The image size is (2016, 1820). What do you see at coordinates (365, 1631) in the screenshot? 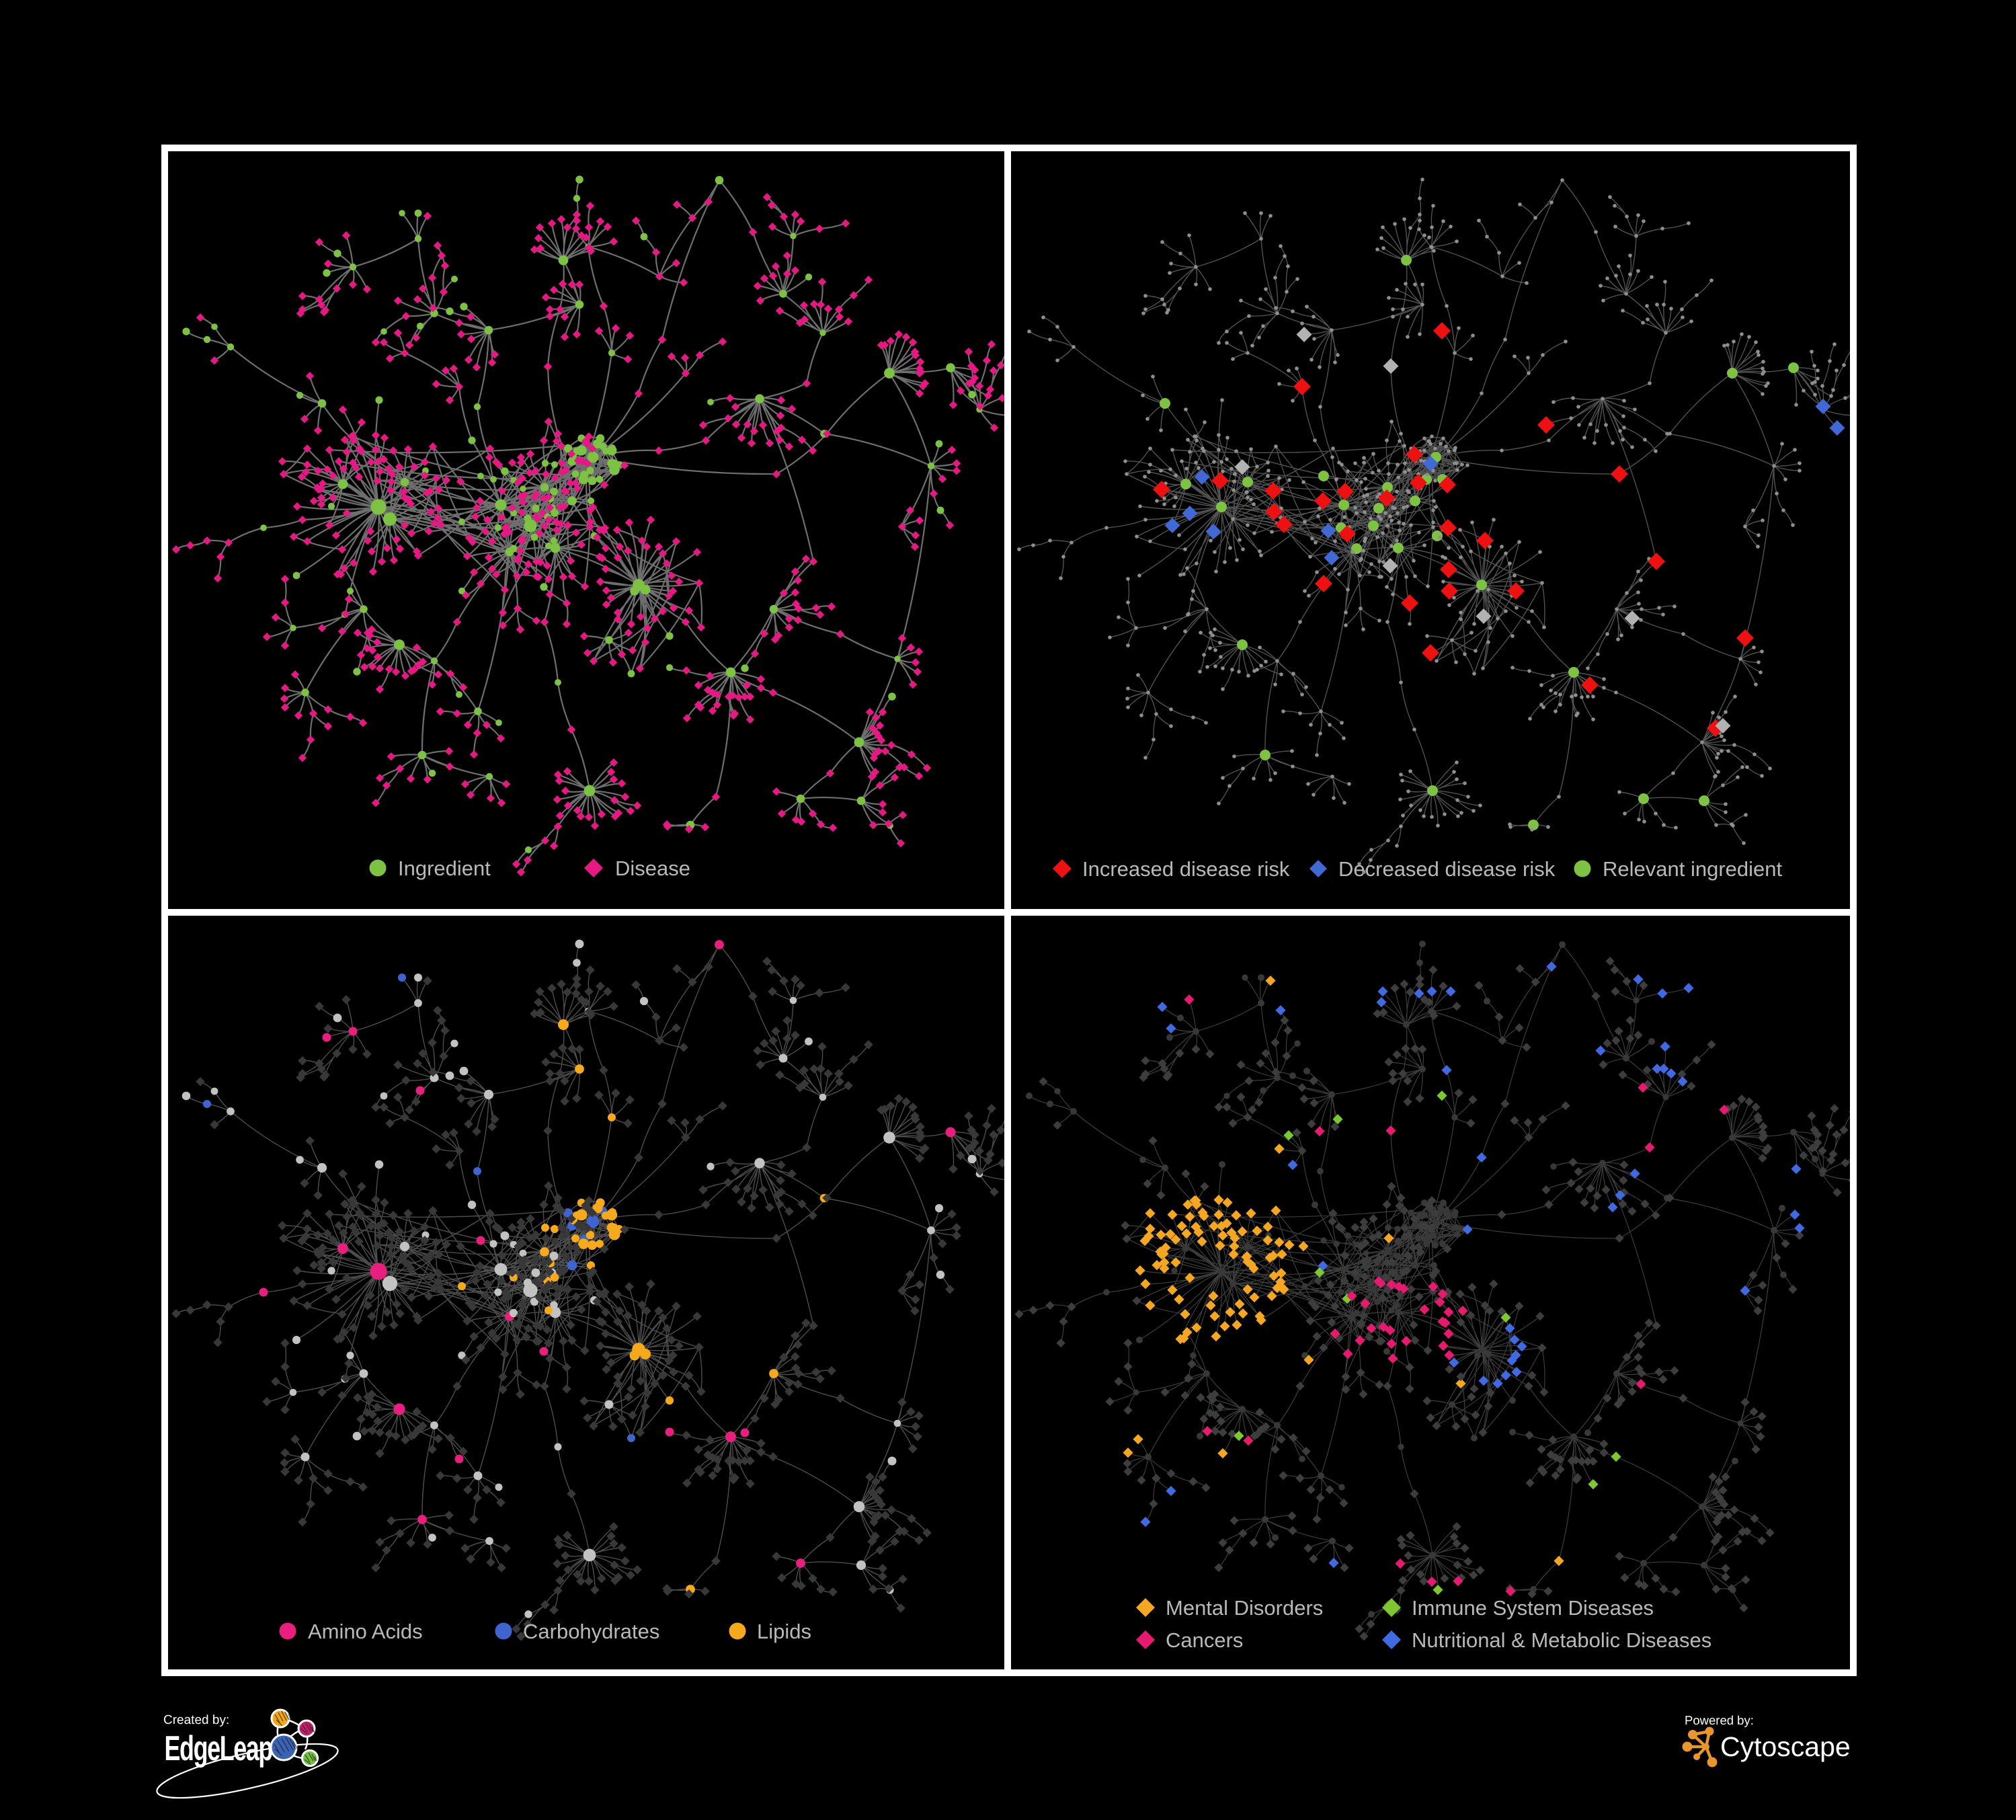
I see `svg-text: Amino Acids` at bounding box center [365, 1631].